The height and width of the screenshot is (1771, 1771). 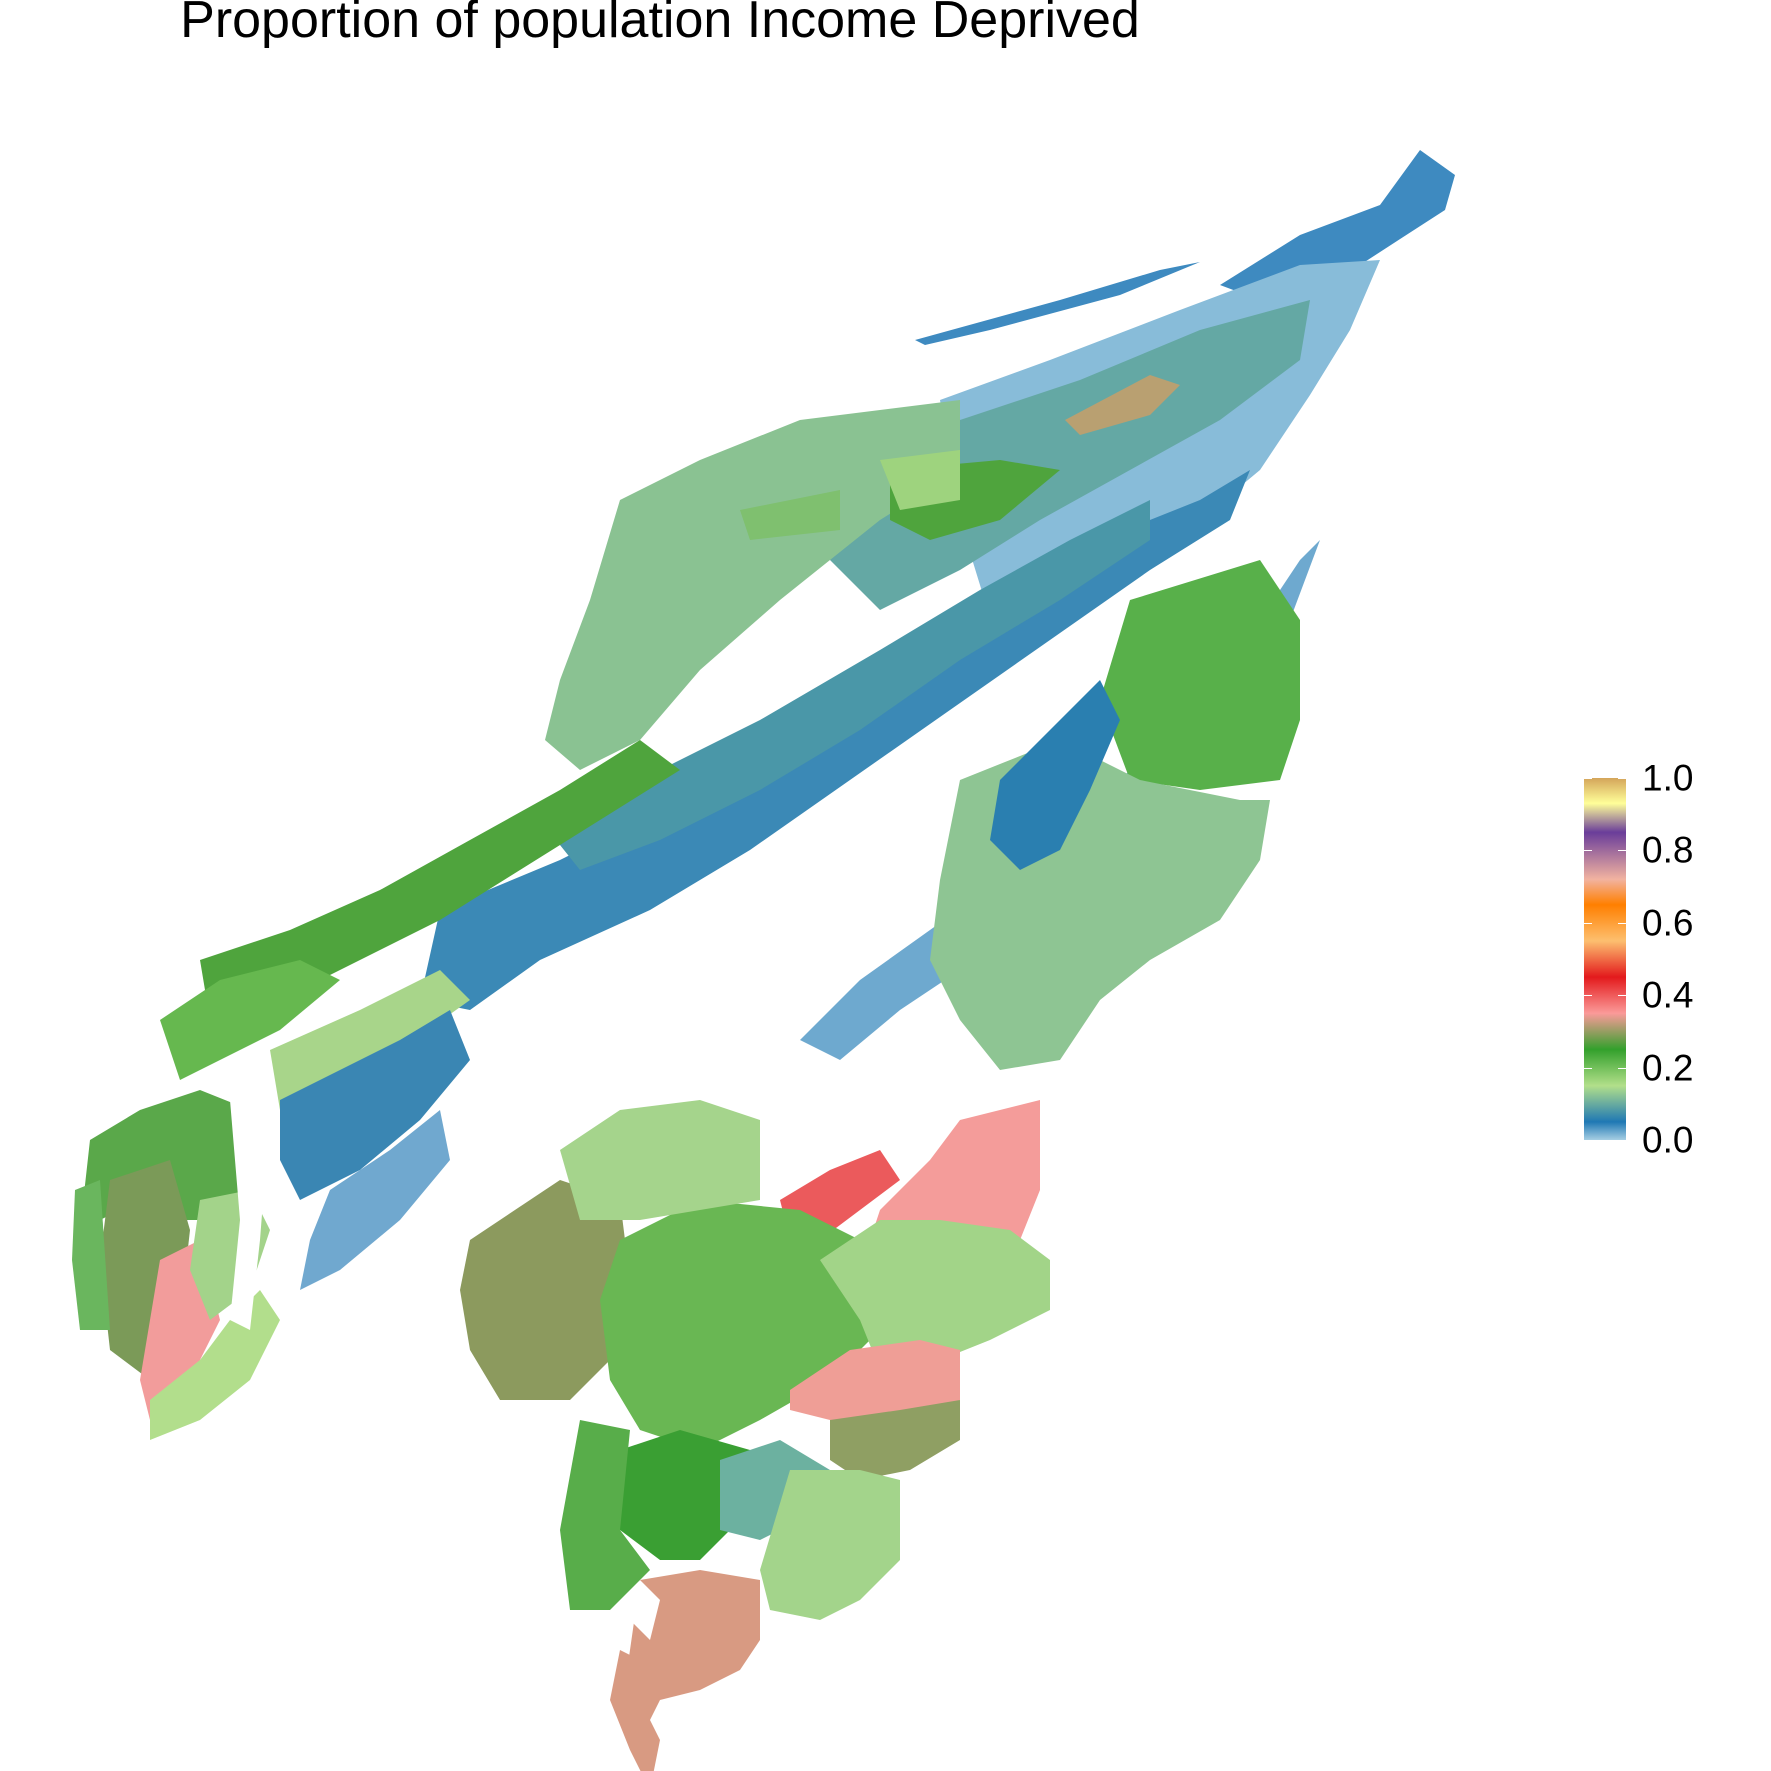 I want to click on legend-tick-label: 0.2, so click(x=1668, y=1068).